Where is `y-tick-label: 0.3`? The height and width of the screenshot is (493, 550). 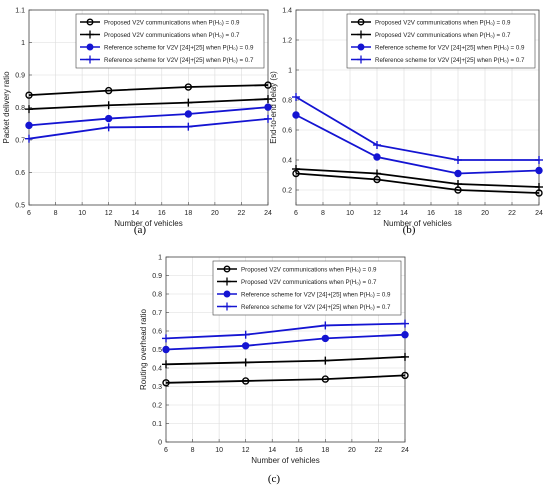 y-tick-label: 0.3 is located at coordinates (157, 387).